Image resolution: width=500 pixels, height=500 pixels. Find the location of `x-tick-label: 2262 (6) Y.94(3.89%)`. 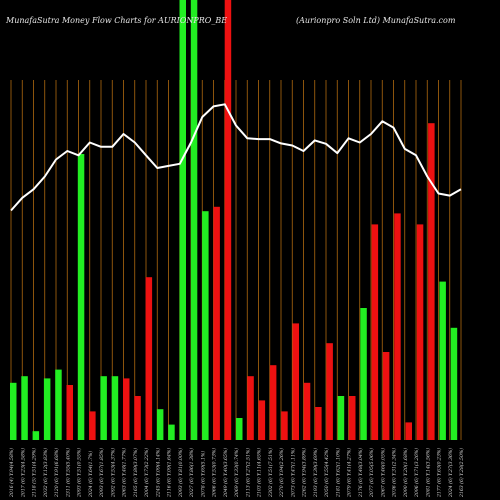

x-tick-label: 2262 (6) Y.94(3.89%) is located at coordinates (304, 473).